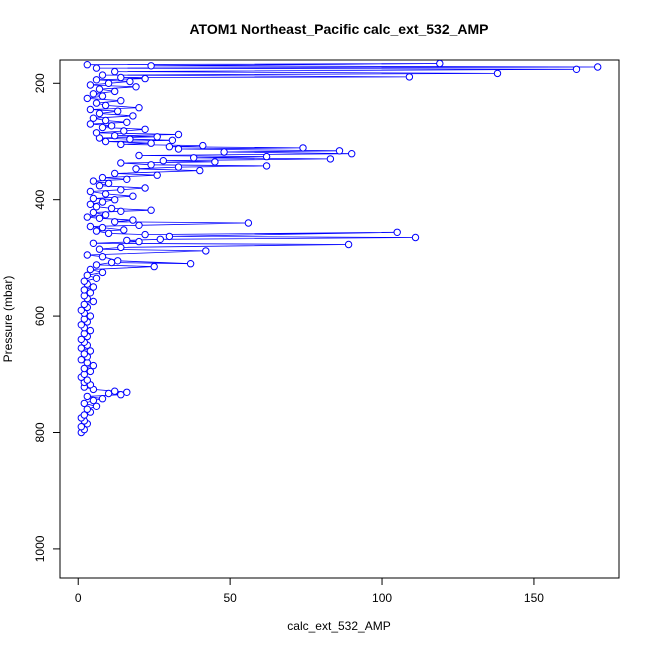  Describe the element at coordinates (40, 432) in the screenshot. I see `y-tick-label: 800` at that location.